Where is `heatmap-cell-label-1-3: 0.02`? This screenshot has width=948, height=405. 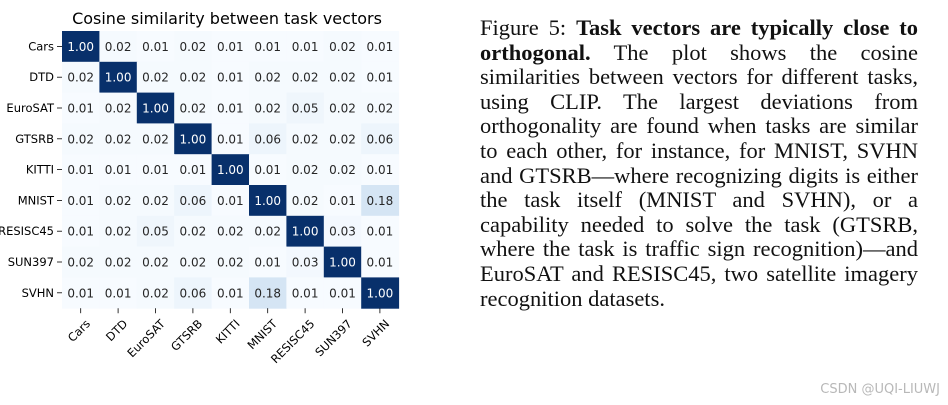
heatmap-cell-label-1-3: 0.02 is located at coordinates (193, 78).